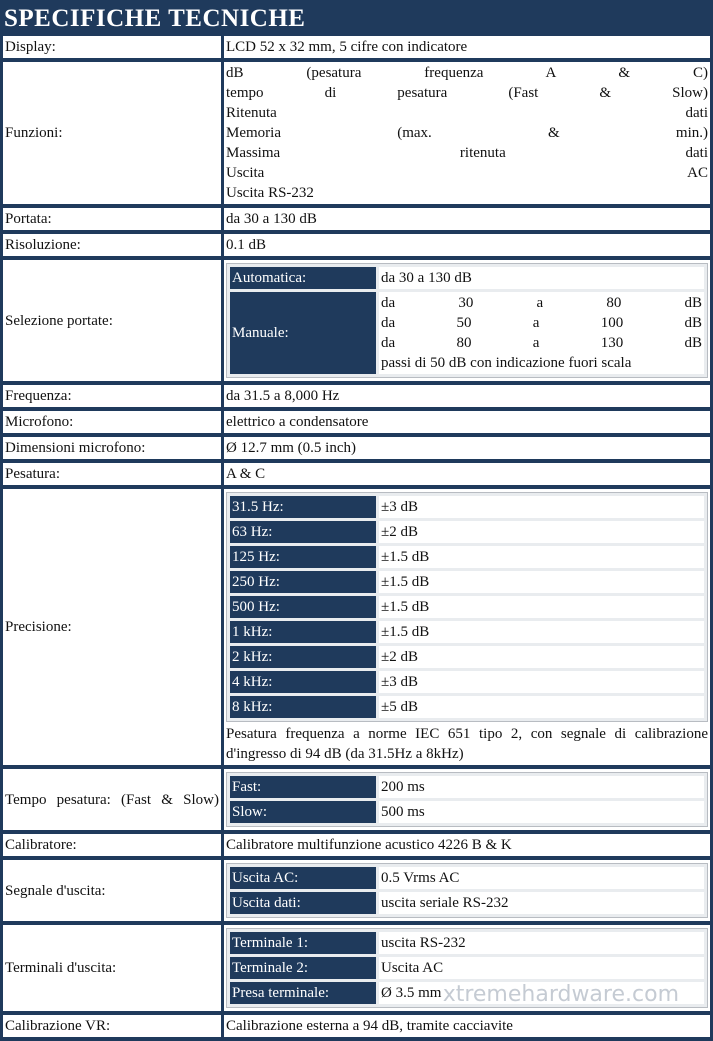  I want to click on spec-label: Portata:, so click(112, 219).